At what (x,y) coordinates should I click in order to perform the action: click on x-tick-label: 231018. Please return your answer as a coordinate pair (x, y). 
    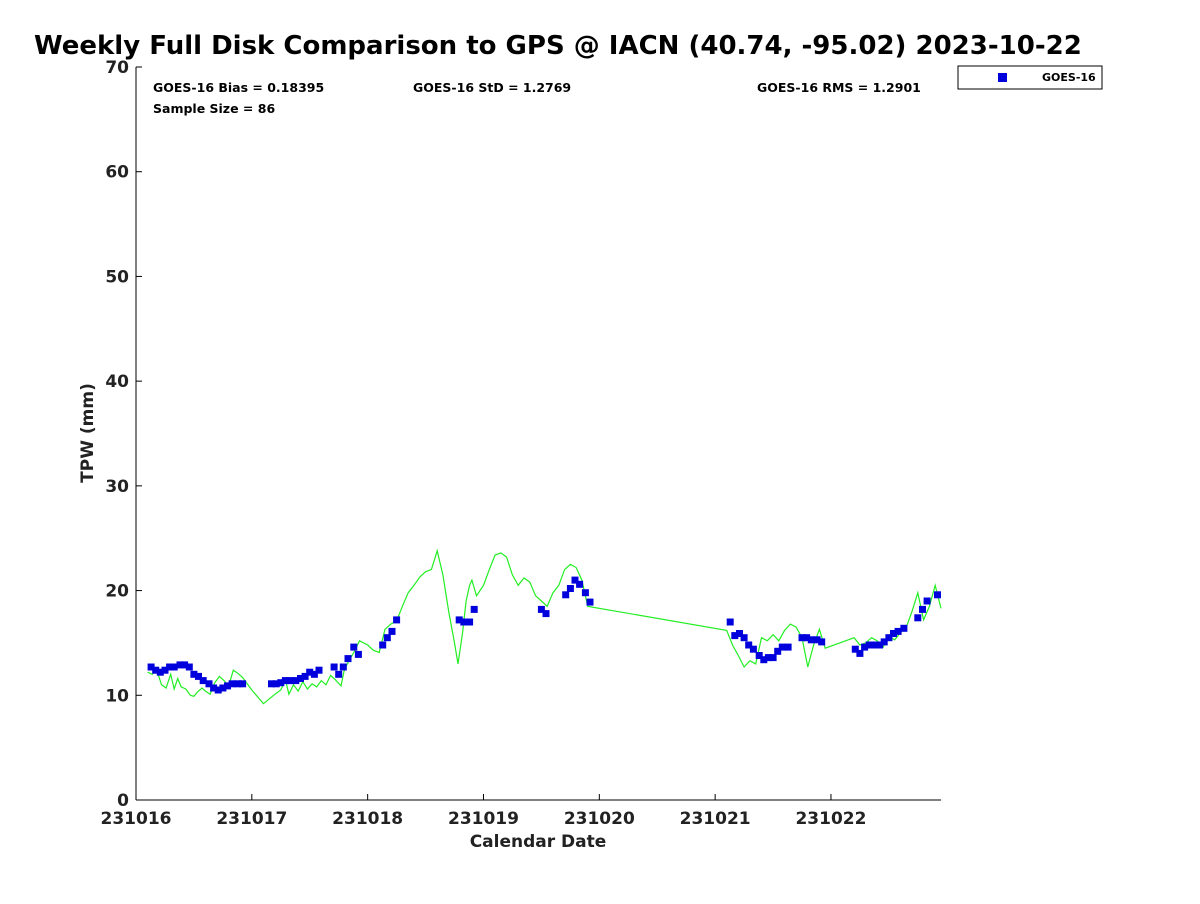
    Looking at the image, I should click on (367, 819).